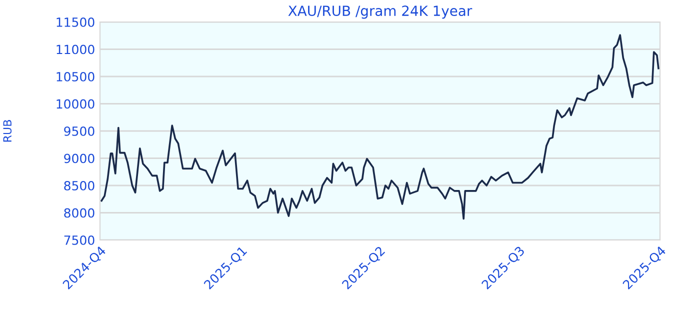 The image size is (680, 320). Describe the element at coordinates (79, 240) in the screenshot. I see `y-tick-label: 7500` at that location.